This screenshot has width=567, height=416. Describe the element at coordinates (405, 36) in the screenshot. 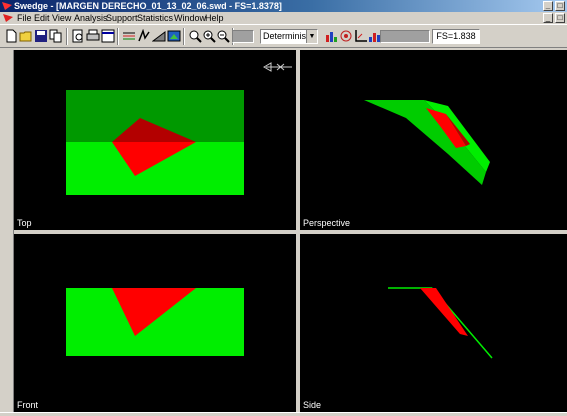

I see `disabled-readout` at that location.